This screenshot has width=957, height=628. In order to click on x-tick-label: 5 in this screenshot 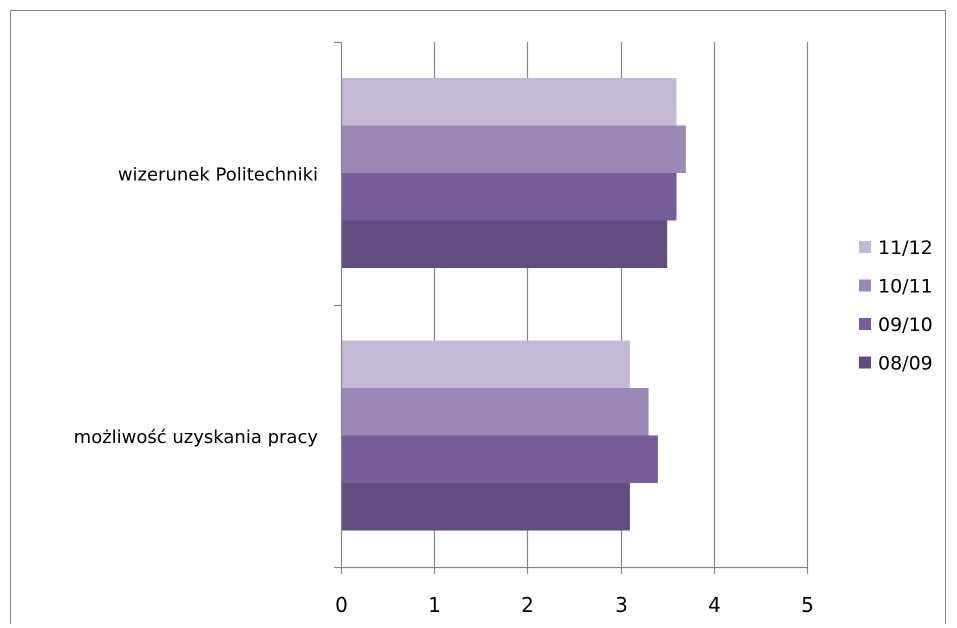, I will do `click(807, 605)`.